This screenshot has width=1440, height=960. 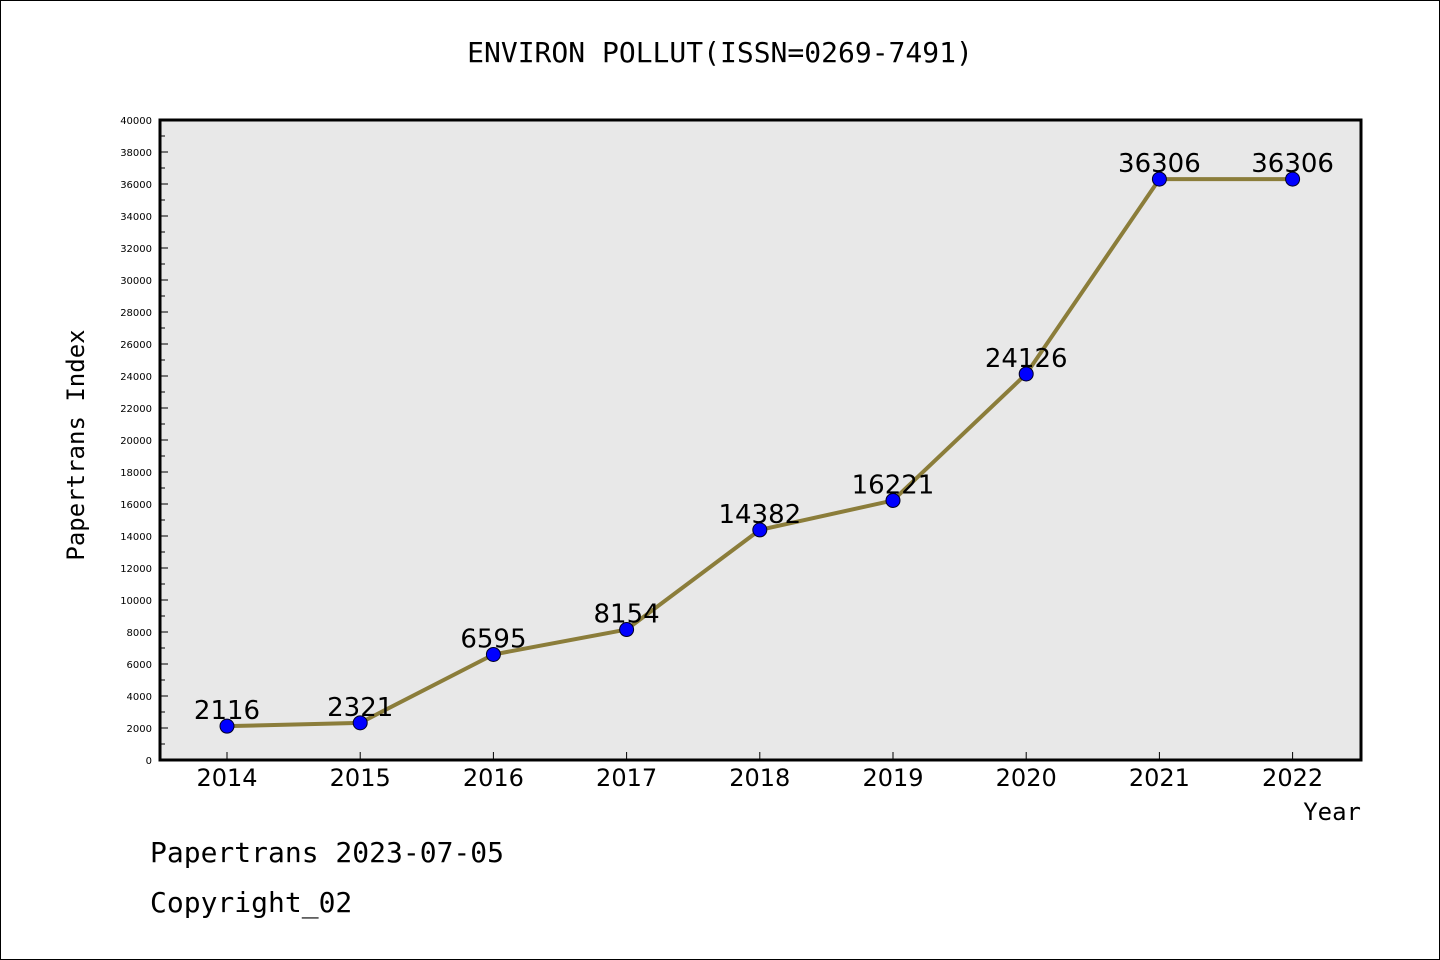 I want to click on x-tick-label: 2019, so click(x=892, y=778).